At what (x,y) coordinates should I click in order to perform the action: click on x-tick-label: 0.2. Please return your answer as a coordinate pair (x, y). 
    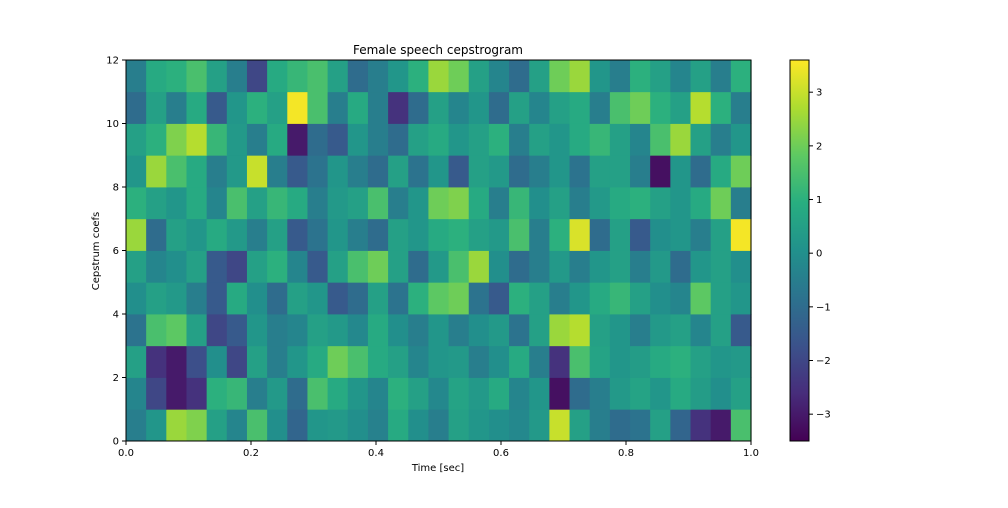
    Looking at the image, I should click on (251, 453).